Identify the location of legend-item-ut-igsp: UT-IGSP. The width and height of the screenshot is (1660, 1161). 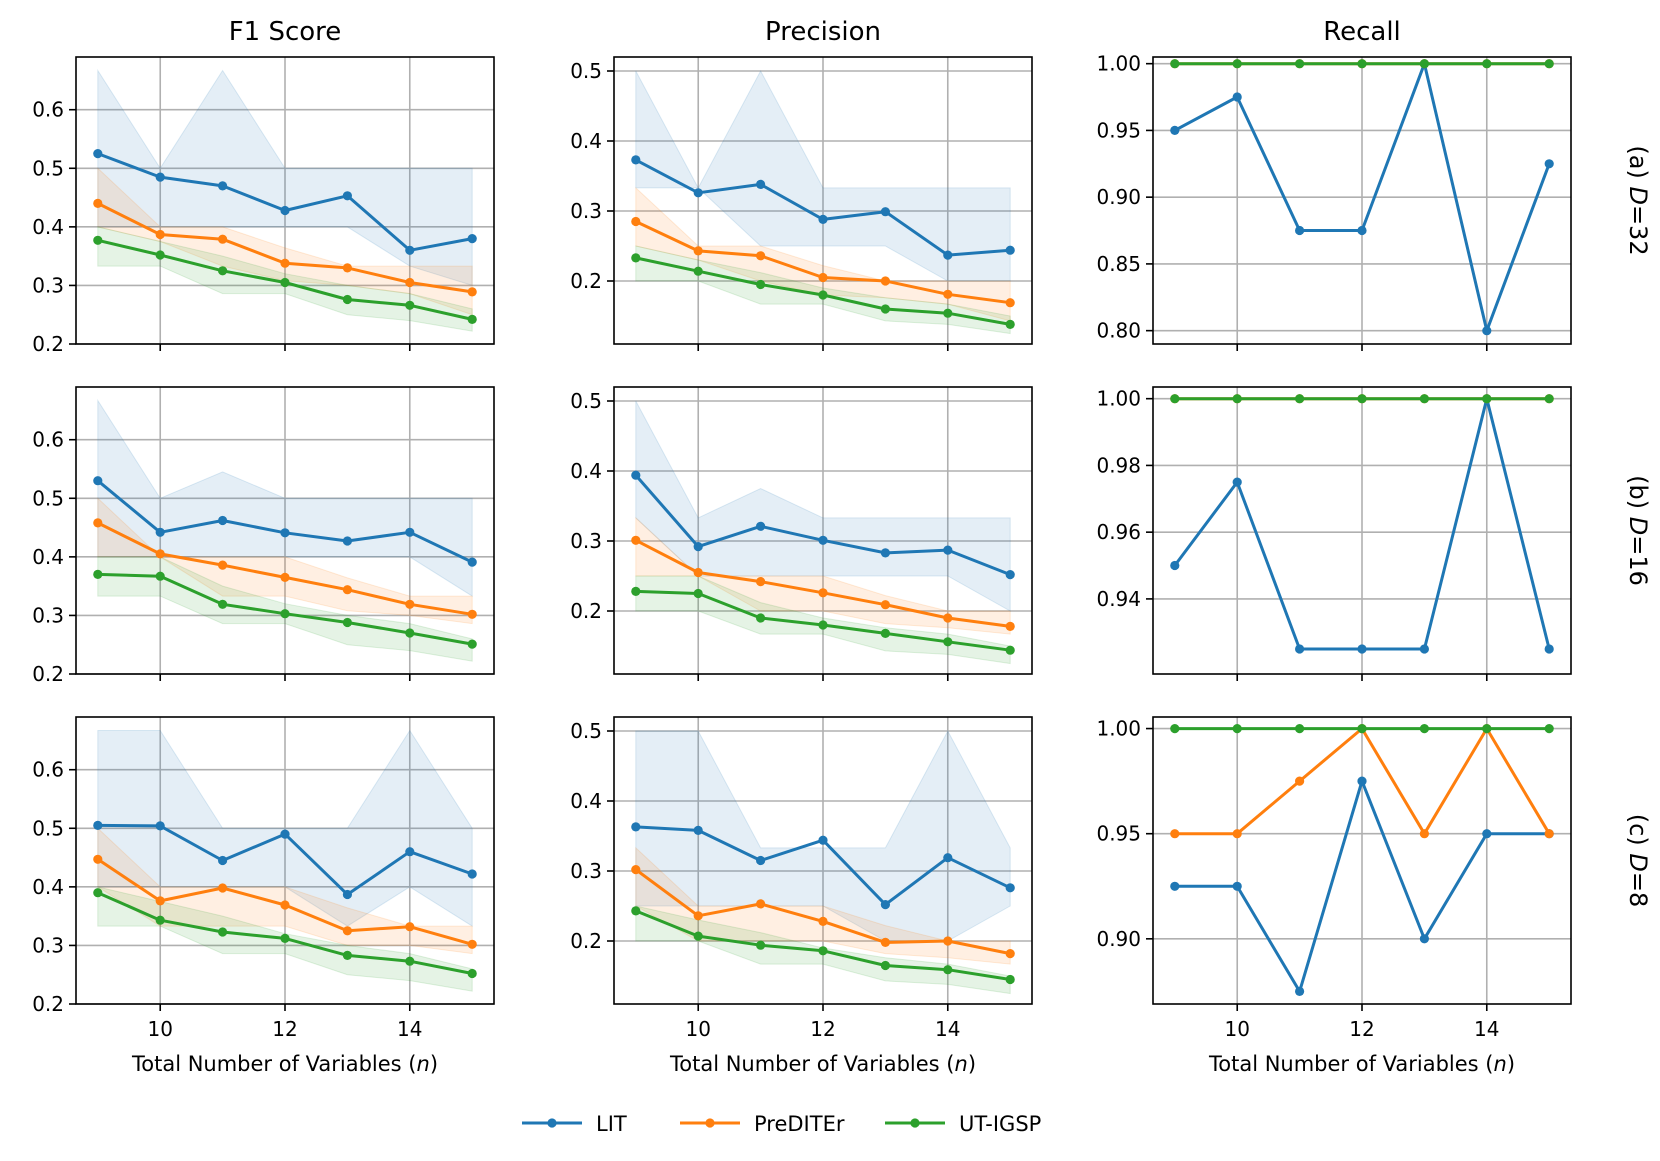
(963, 1124).